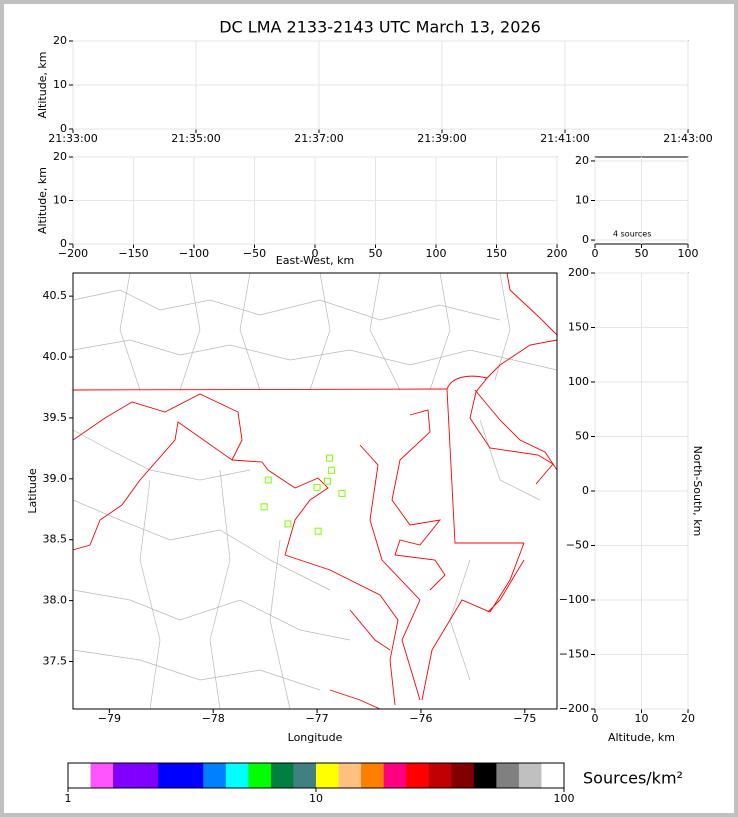  What do you see at coordinates (73, 253) in the screenshot?
I see `x-tick-label: −200` at bounding box center [73, 253].